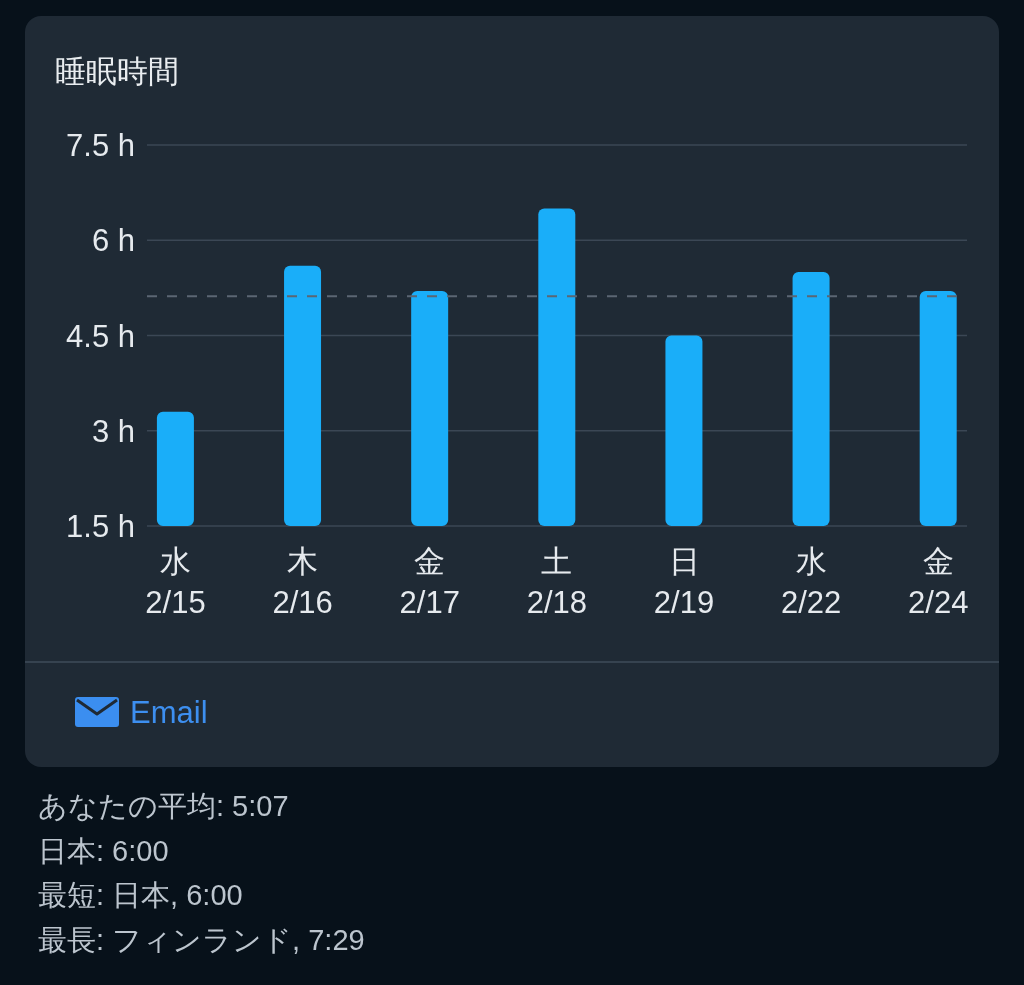  I want to click on y-tick-label: 4.5 h, so click(100, 336).